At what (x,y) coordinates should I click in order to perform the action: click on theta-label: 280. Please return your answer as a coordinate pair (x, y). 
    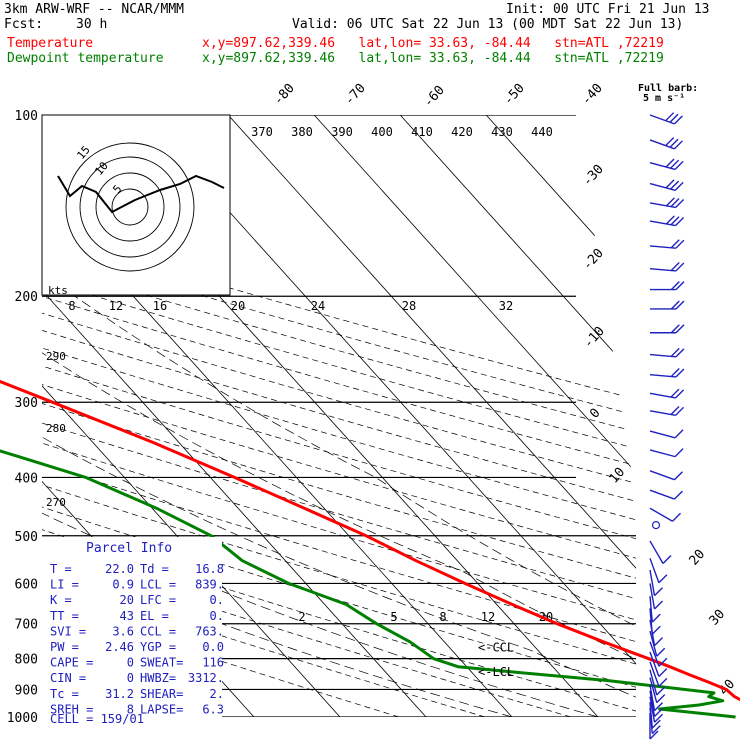
    Looking at the image, I should click on (56, 428).